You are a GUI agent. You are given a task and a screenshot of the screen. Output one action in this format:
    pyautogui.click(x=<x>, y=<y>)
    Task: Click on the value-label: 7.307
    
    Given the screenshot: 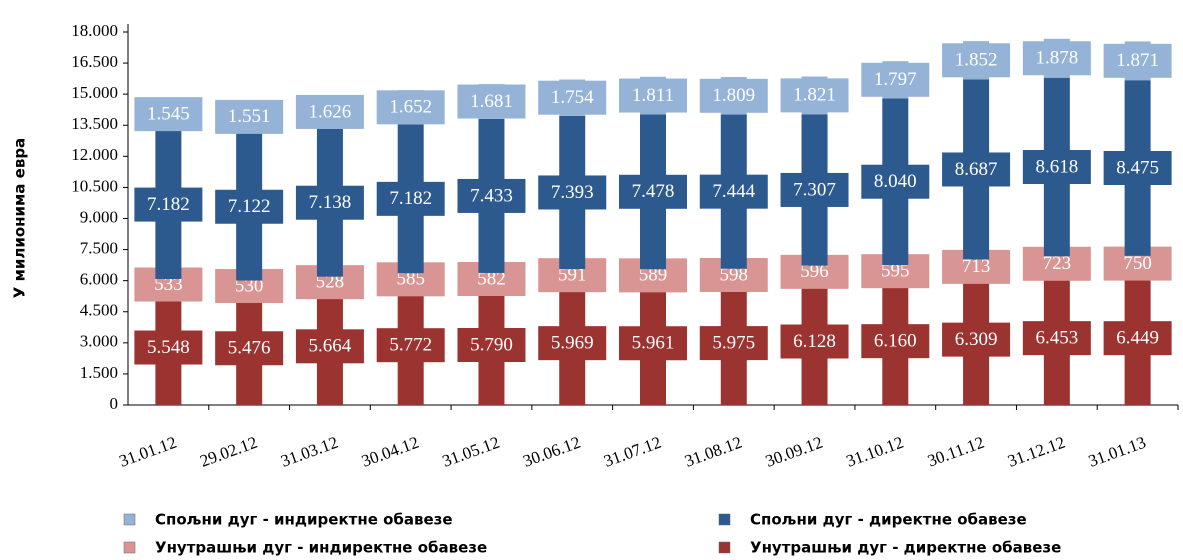 What is the action you would take?
    pyautogui.click(x=814, y=189)
    